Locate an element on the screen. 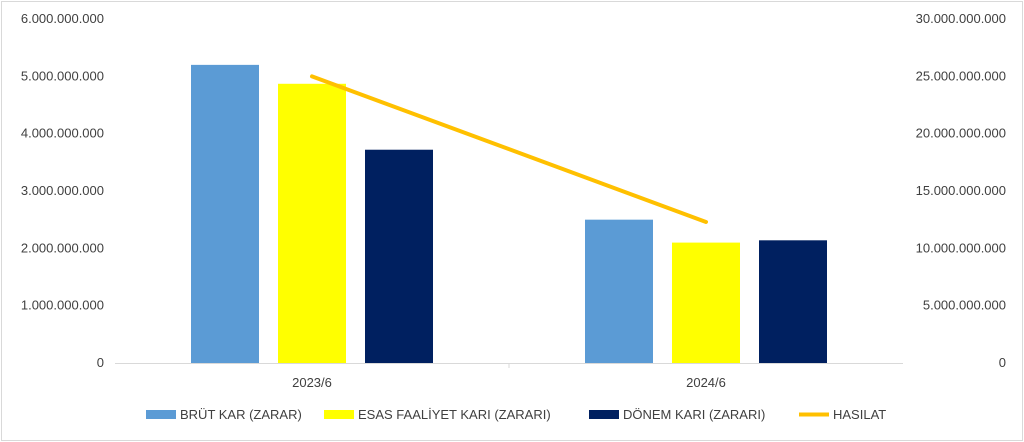  y-right-tick-label: 0 is located at coordinates (1002, 362).